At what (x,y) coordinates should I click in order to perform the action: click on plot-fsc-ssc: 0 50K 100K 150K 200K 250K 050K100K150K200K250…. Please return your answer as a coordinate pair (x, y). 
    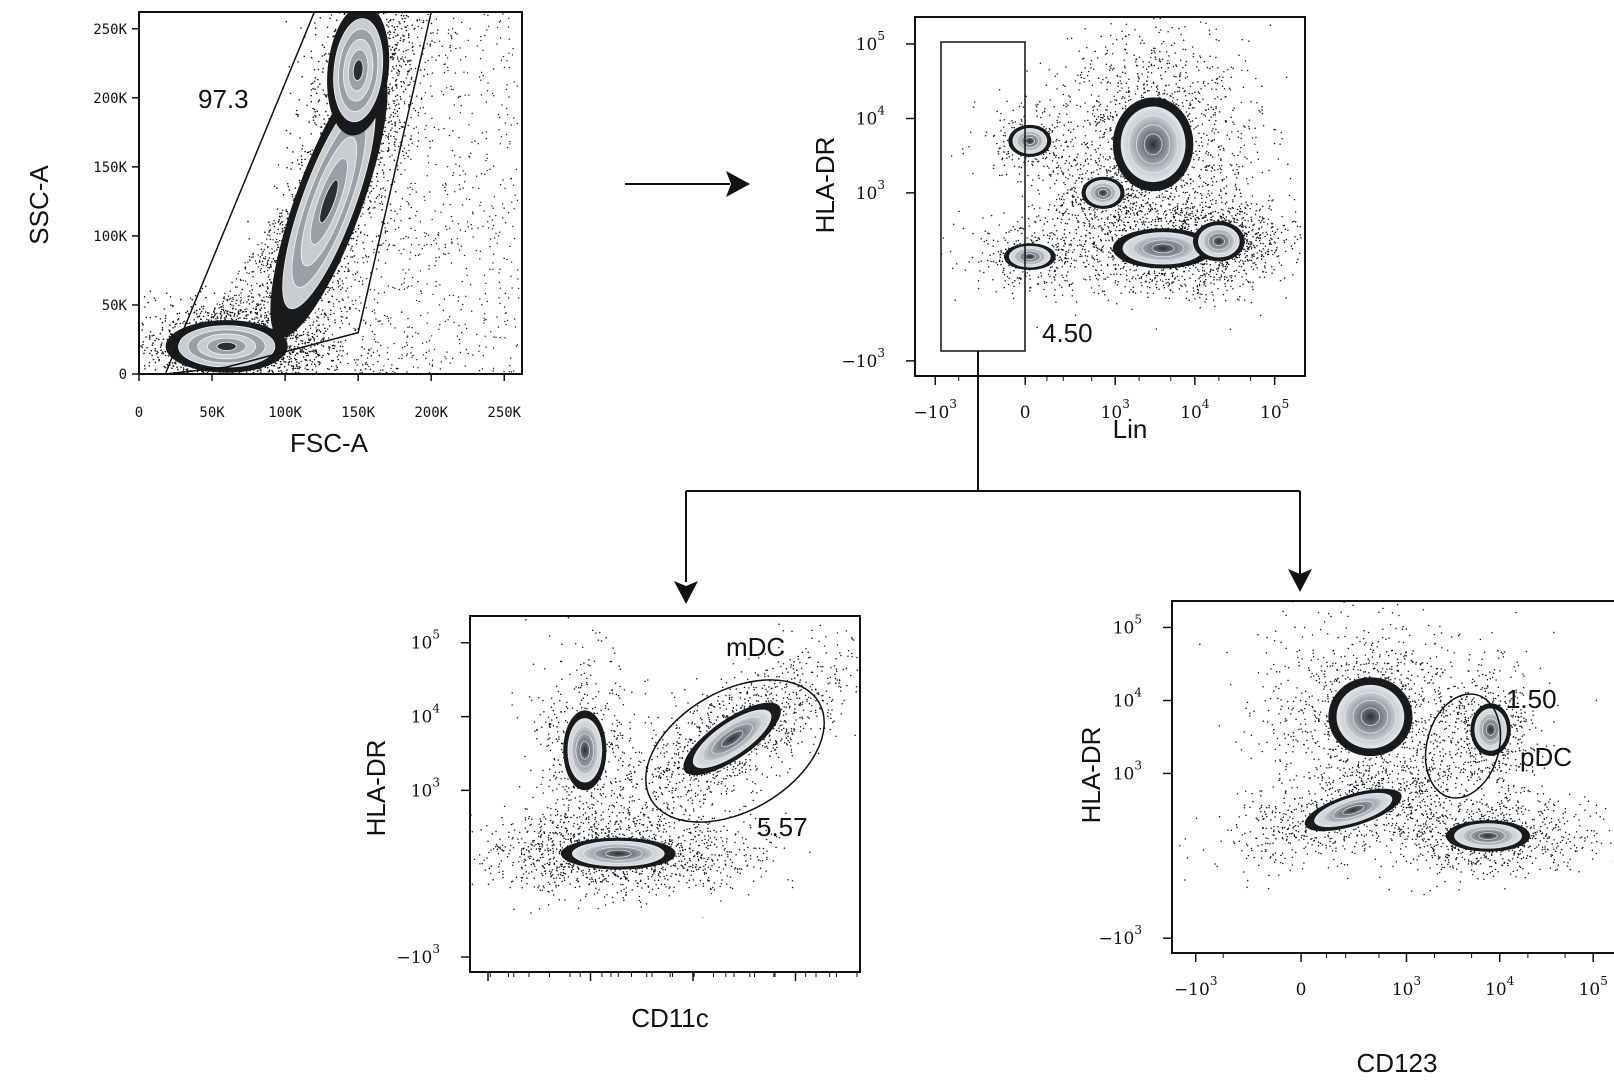
    Looking at the image, I should click on (273, 249).